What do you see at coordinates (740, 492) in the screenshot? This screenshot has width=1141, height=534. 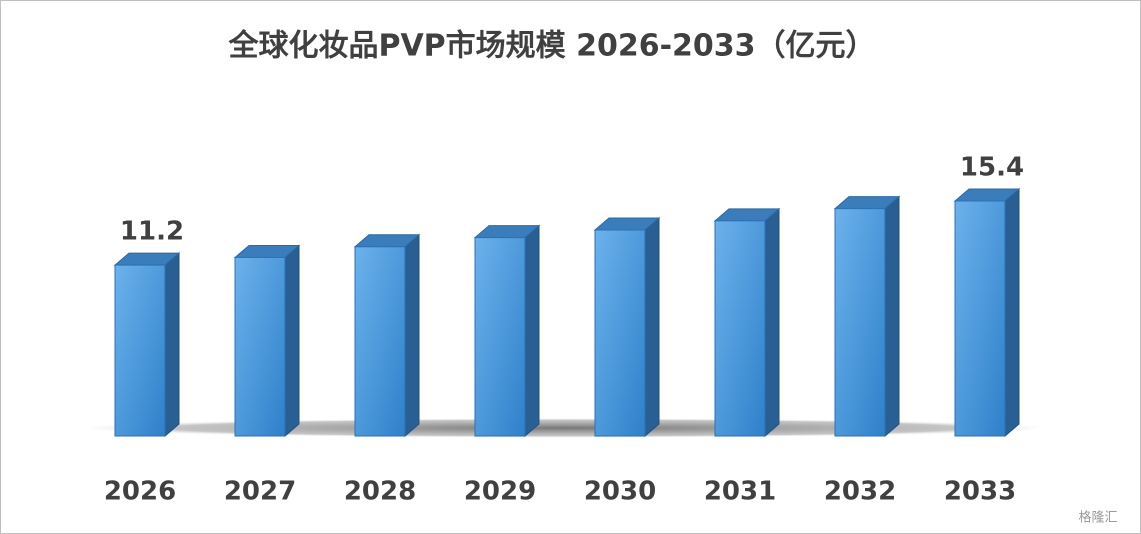 I see `x-tick-label: 2031` at bounding box center [740, 492].